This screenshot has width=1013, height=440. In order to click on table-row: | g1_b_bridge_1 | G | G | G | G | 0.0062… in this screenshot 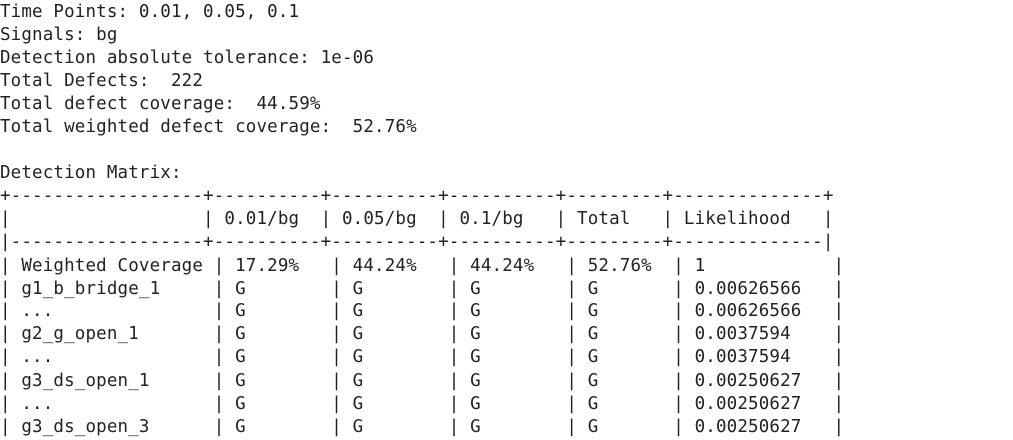, I will do `click(422, 289)`.